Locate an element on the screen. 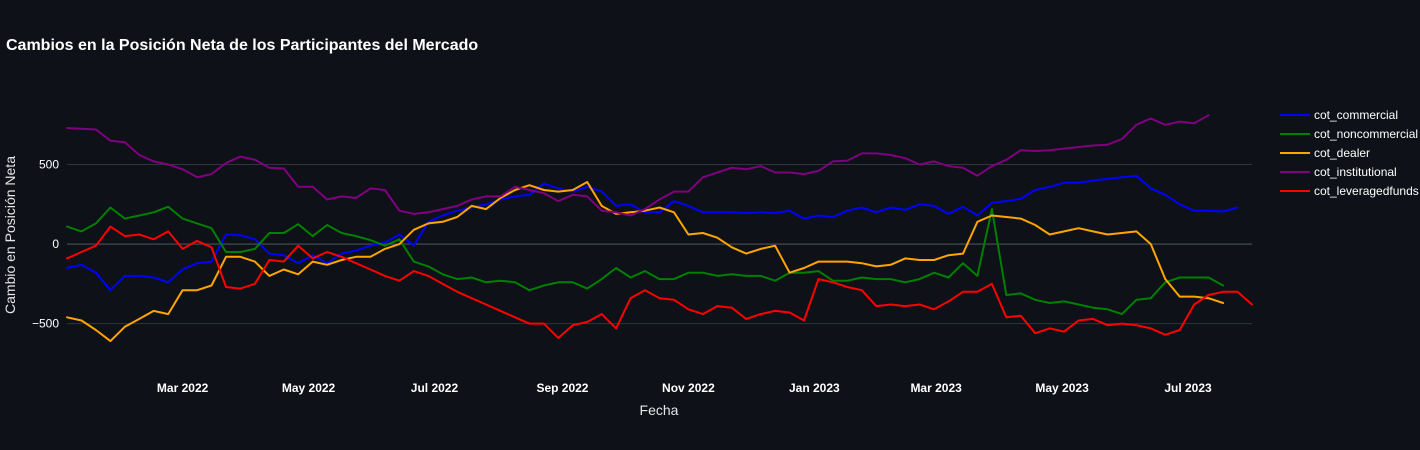  y-tick-label: 0 is located at coordinates (55, 244).